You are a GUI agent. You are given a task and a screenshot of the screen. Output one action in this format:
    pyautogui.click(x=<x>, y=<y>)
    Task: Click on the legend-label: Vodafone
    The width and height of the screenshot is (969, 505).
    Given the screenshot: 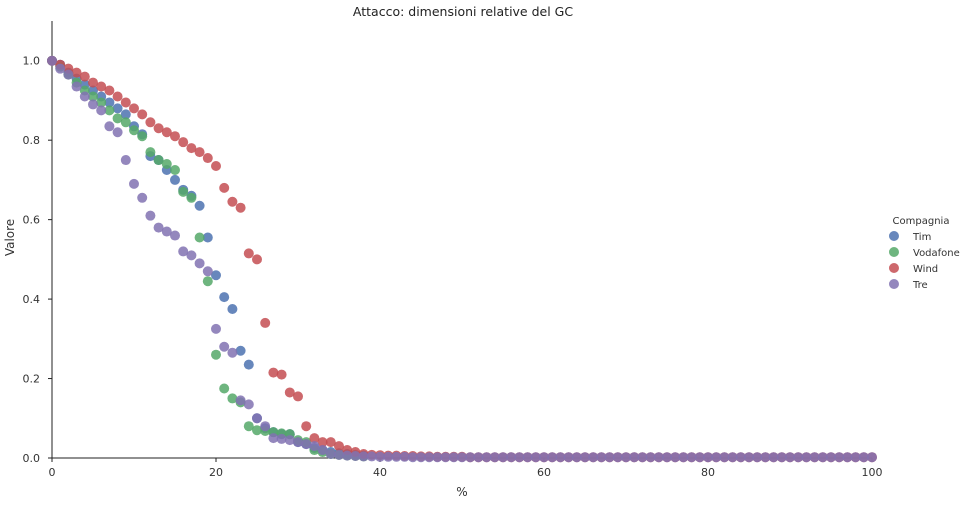 What is the action you would take?
    pyautogui.click(x=936, y=253)
    